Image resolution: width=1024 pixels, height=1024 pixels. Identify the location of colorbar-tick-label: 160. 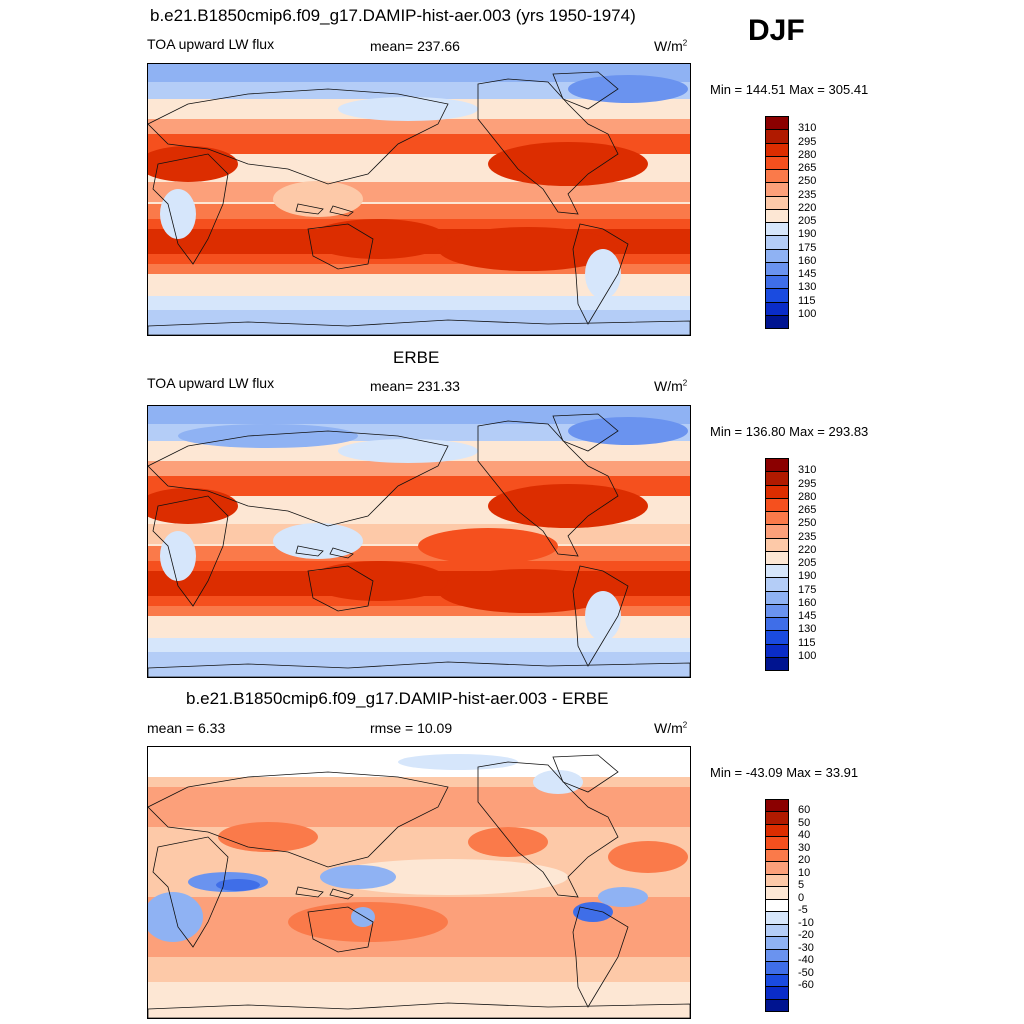
(807, 260).